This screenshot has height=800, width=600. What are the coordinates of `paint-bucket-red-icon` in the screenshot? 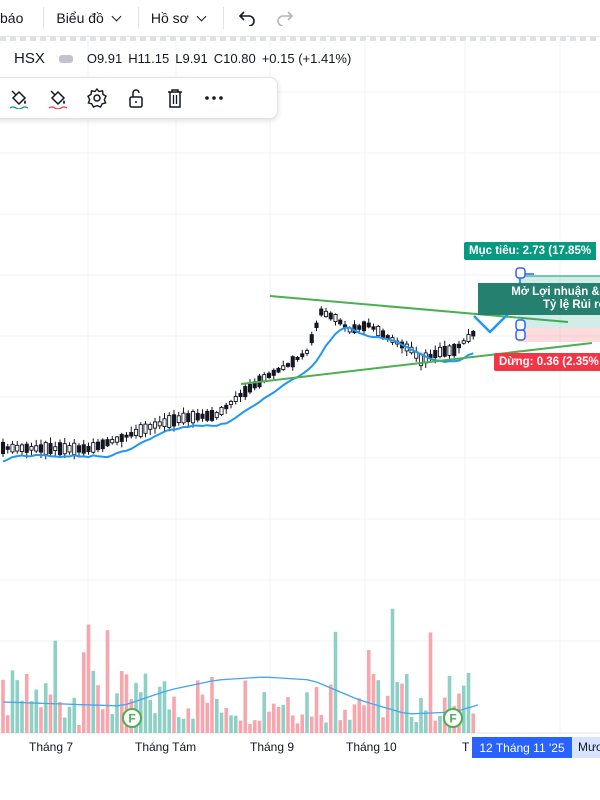 It's located at (57, 99).